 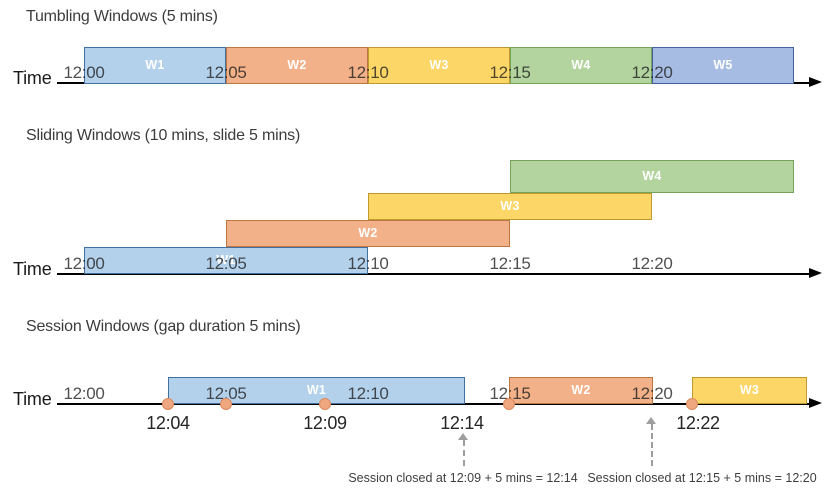 I want to click on tumbling-window-w2: W2, so click(x=297, y=65).